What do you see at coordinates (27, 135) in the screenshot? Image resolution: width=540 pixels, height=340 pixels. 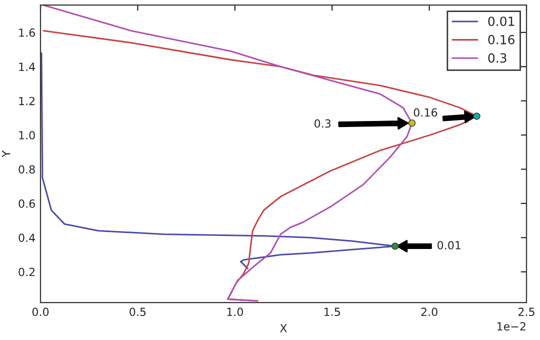 I see `y-tick-label: 1.0` at bounding box center [27, 135].